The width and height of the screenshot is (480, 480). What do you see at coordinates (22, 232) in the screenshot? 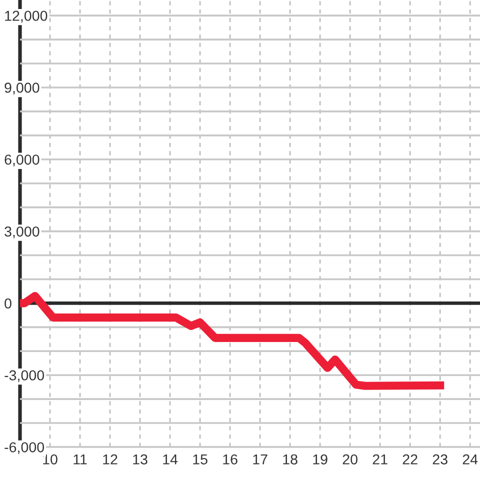
I see `y-tick-label: 3,000` at bounding box center [22, 232].